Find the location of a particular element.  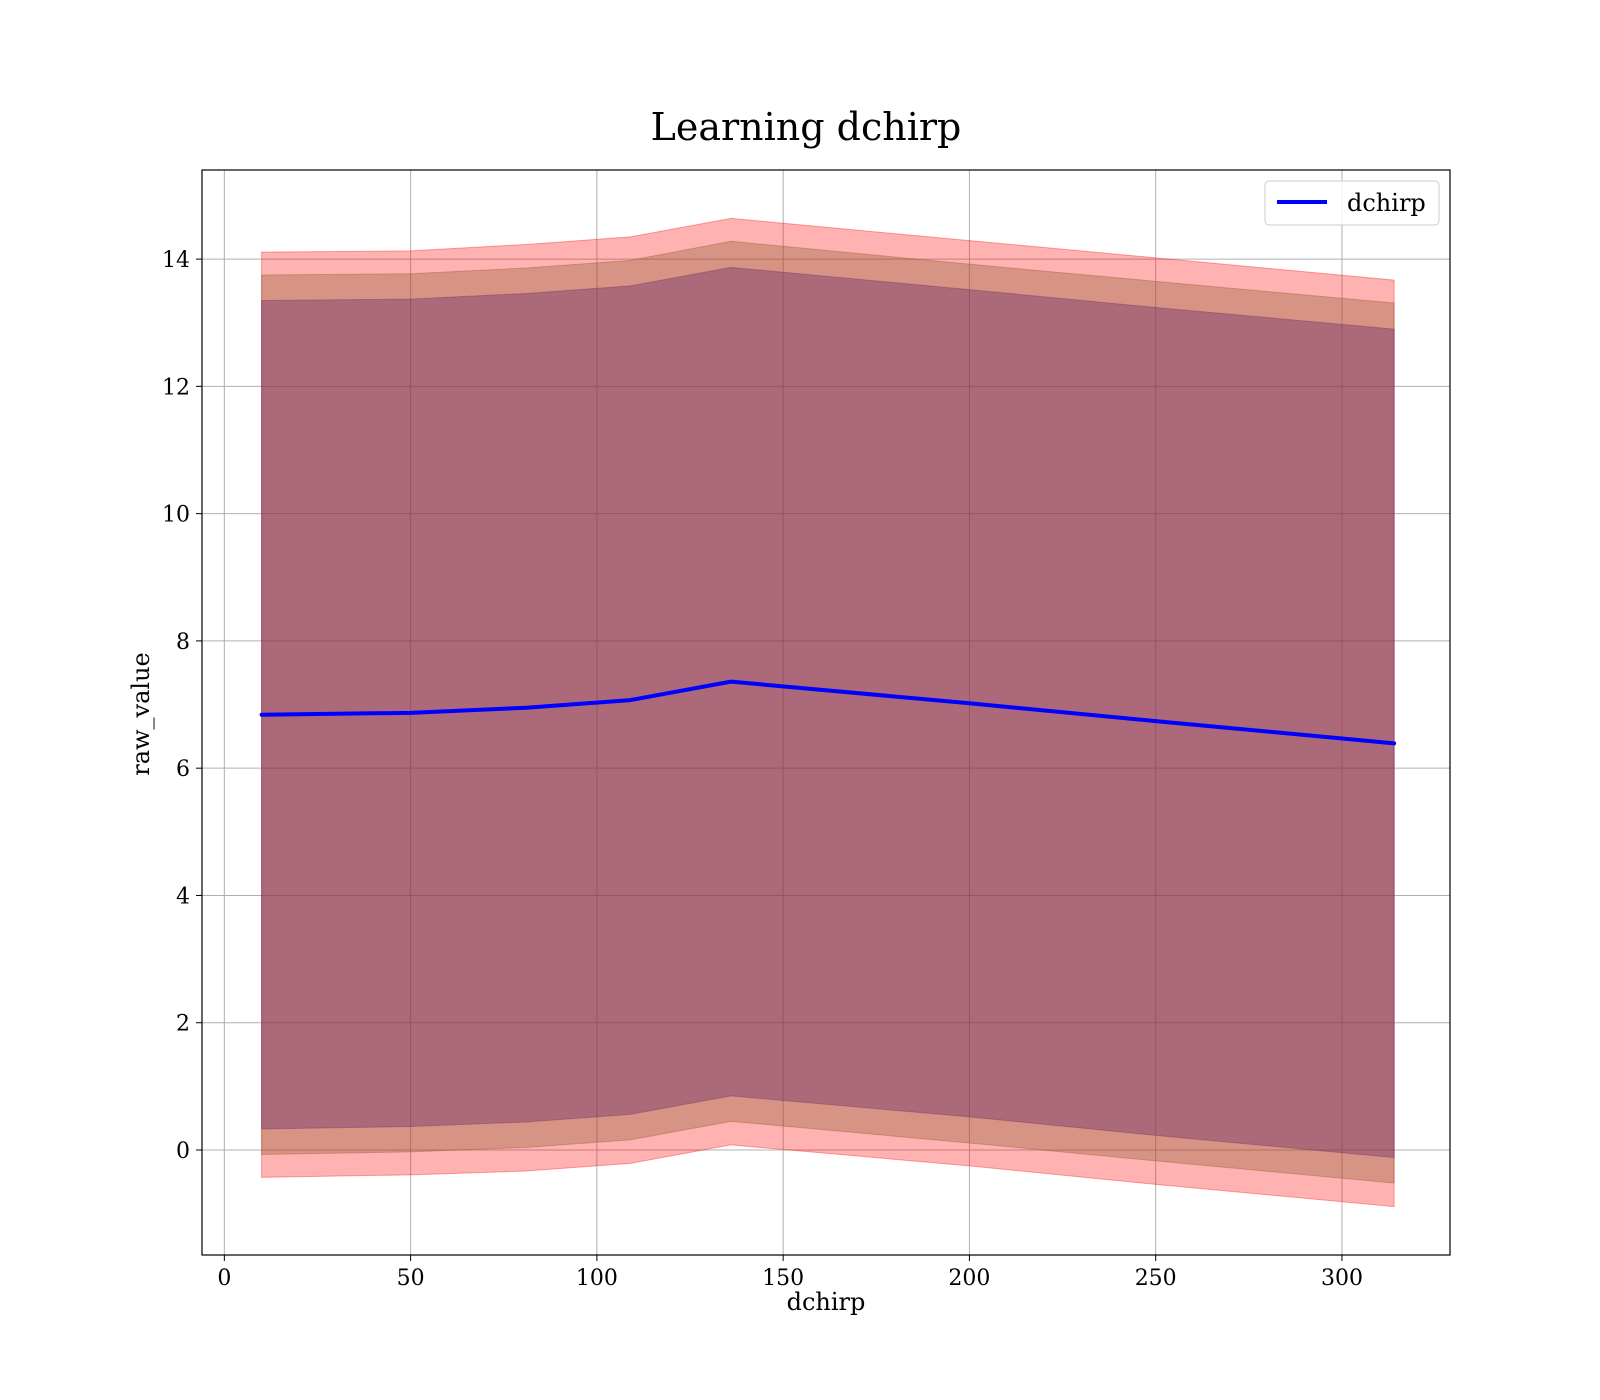

y-tick-label: 6 is located at coordinates (183, 769).